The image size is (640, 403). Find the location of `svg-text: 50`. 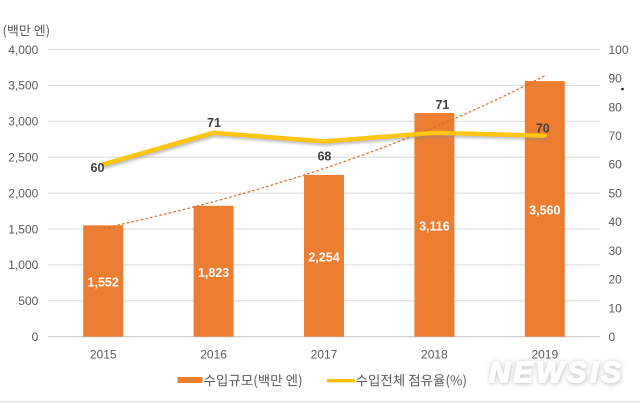

svg-text: 50 is located at coordinates (616, 193).